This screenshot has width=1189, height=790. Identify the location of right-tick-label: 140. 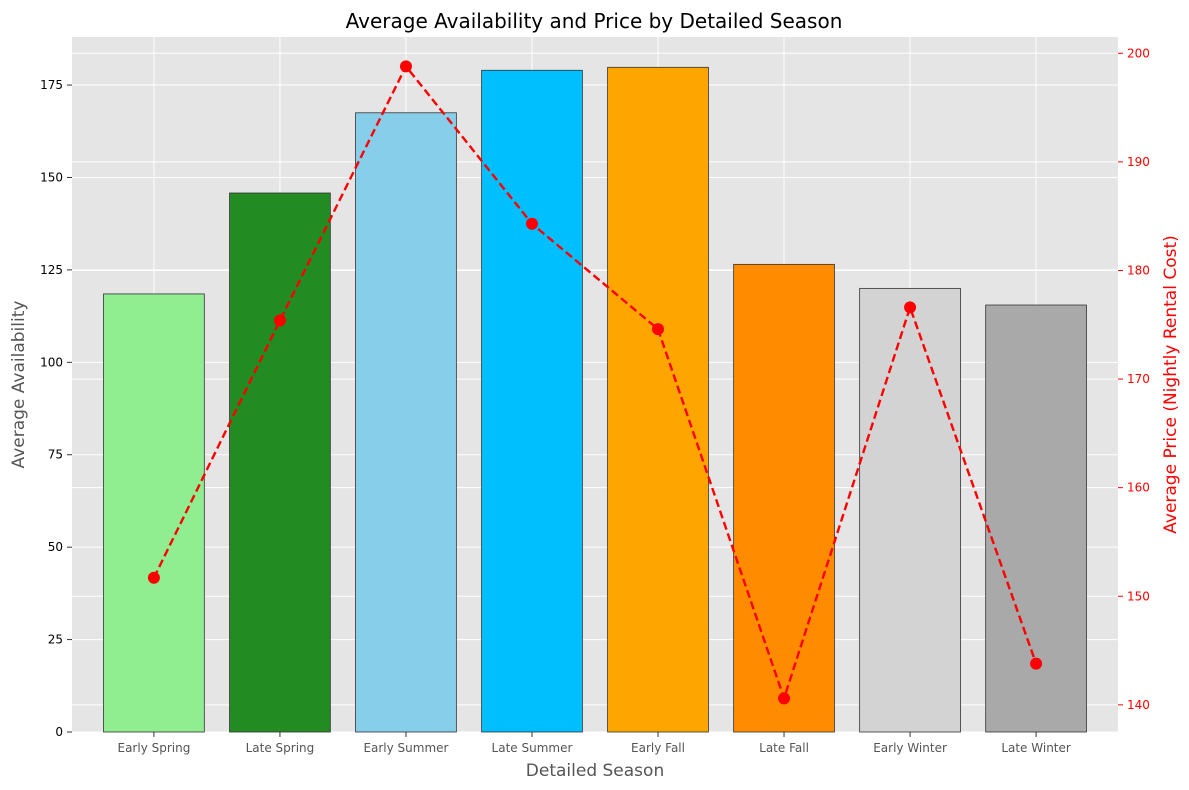
(1138, 705).